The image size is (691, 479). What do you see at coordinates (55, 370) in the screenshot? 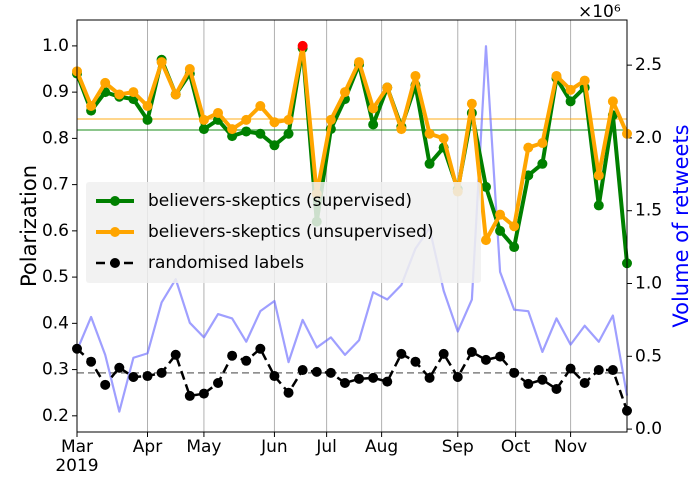
I see `y-tick-label: 0.3` at bounding box center [55, 370].